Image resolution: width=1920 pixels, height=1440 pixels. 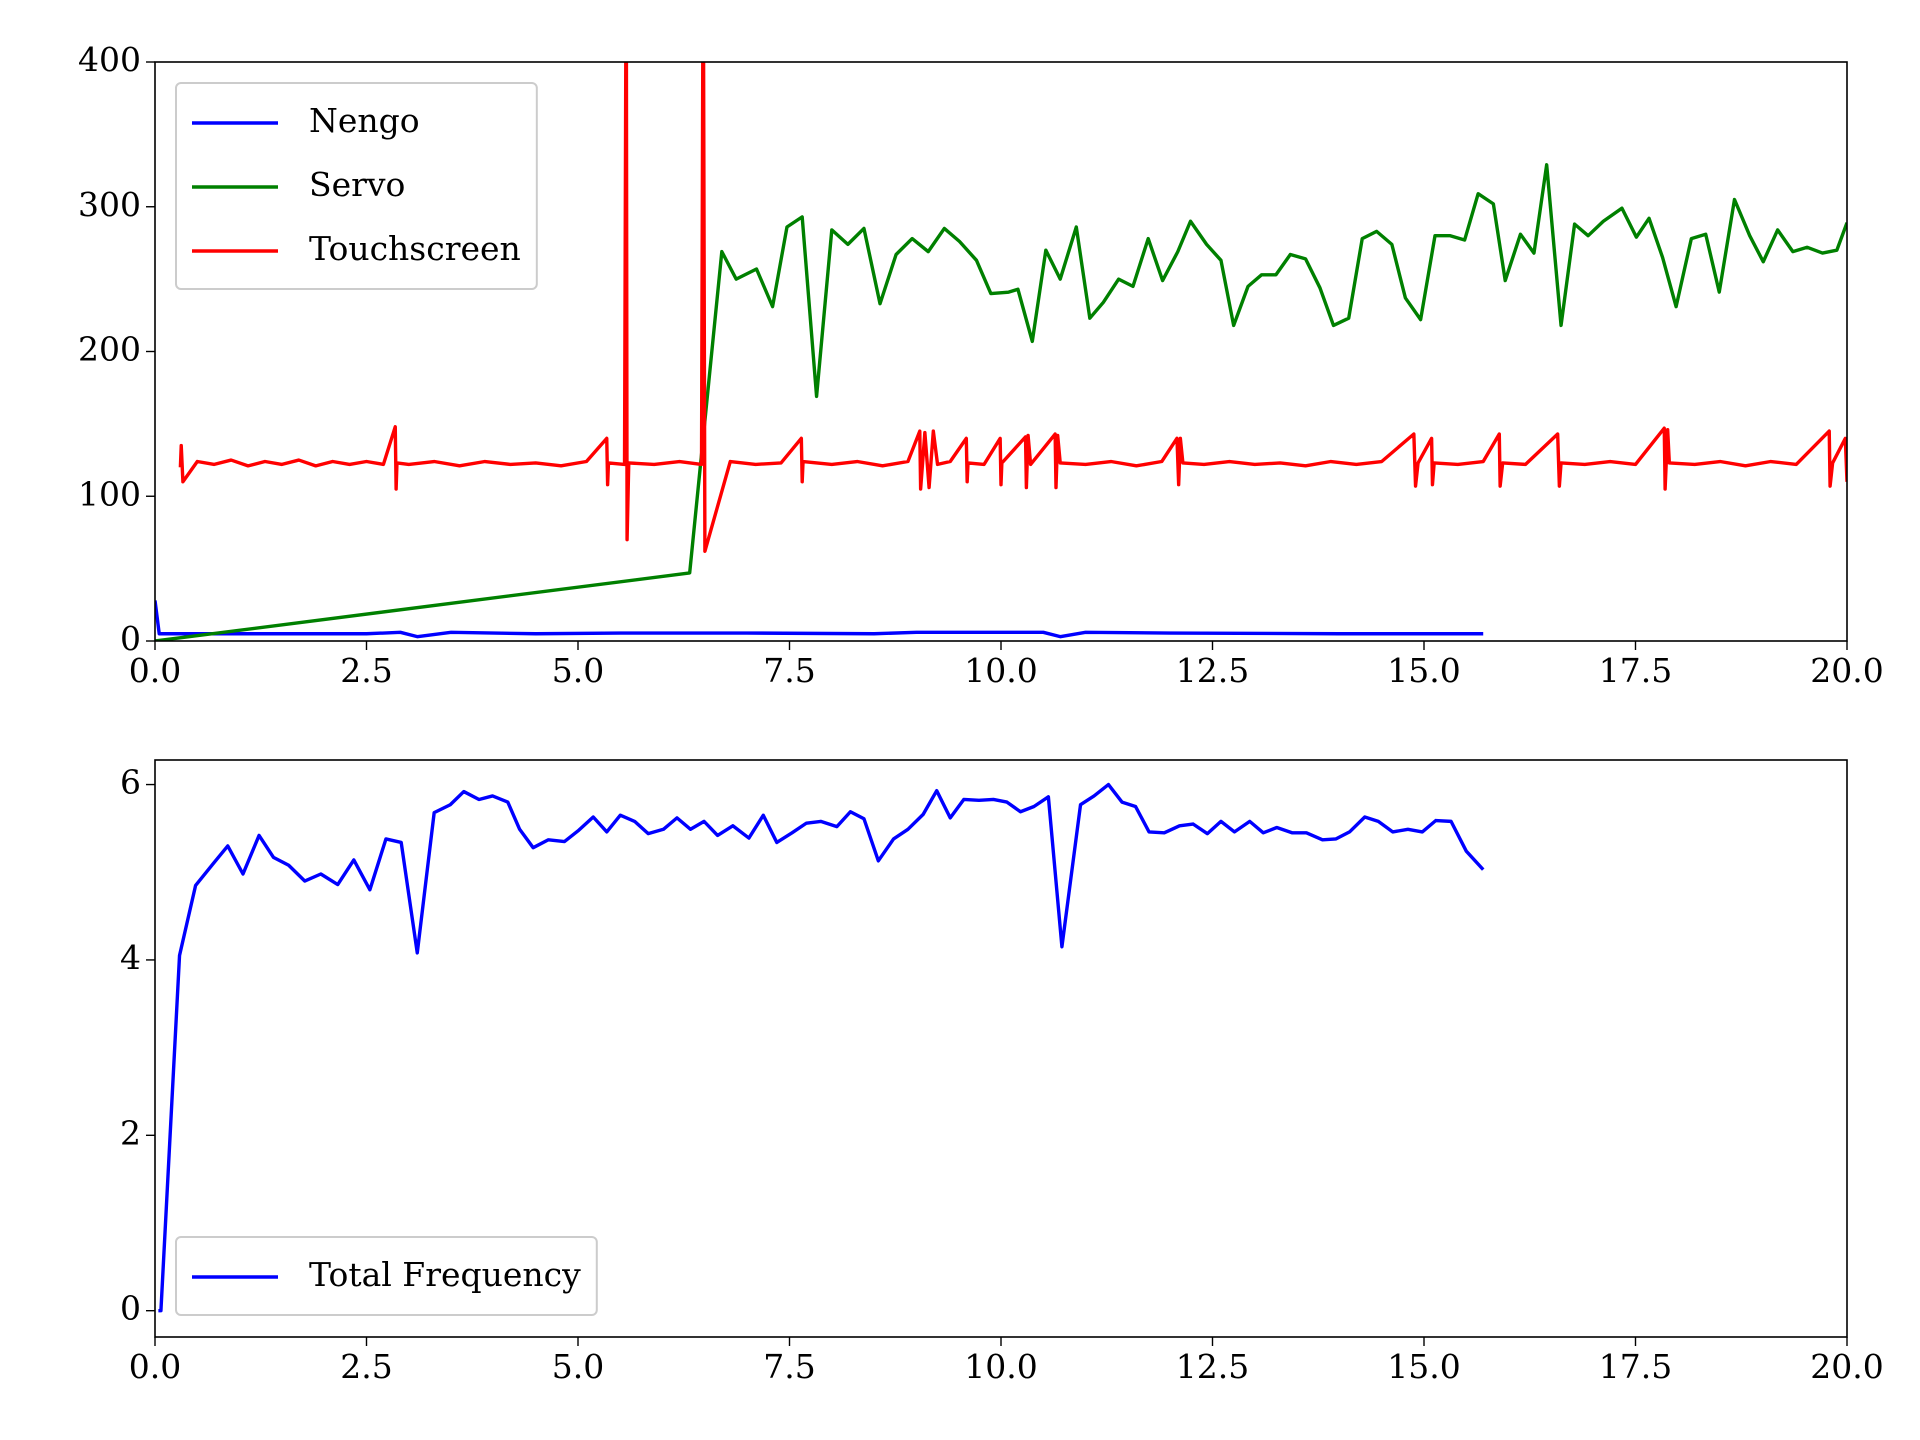 What do you see at coordinates (109, 204) in the screenshot?
I see `y-tick-label: 300` at bounding box center [109, 204].